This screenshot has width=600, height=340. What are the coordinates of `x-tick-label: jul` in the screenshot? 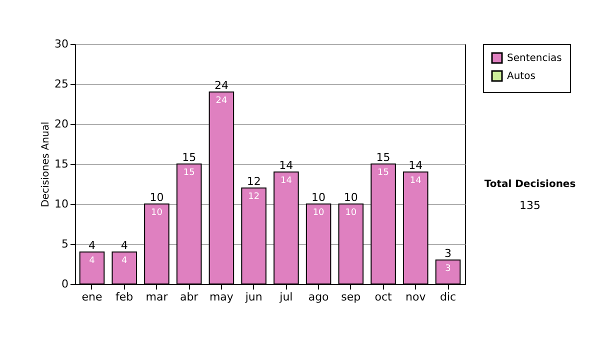 It's located at (285, 297).